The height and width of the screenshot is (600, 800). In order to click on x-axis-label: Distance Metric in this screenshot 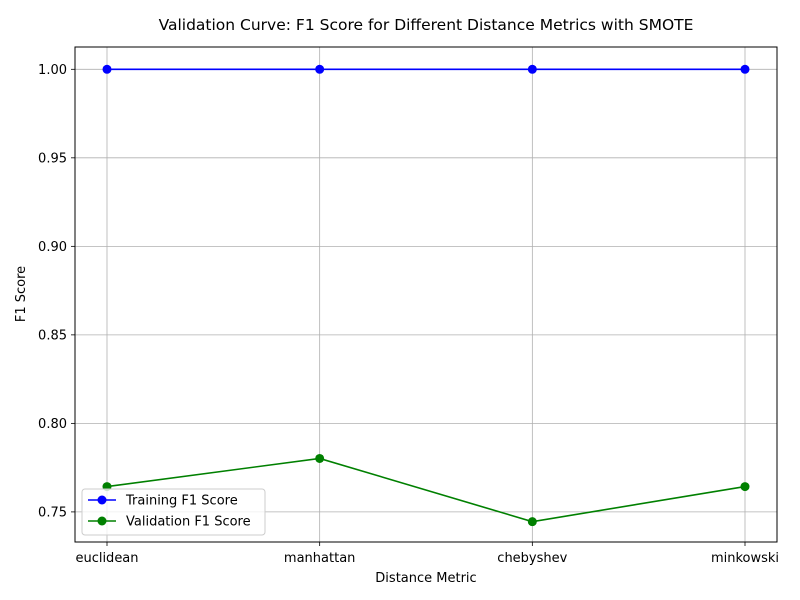, I will do `click(425, 578)`.